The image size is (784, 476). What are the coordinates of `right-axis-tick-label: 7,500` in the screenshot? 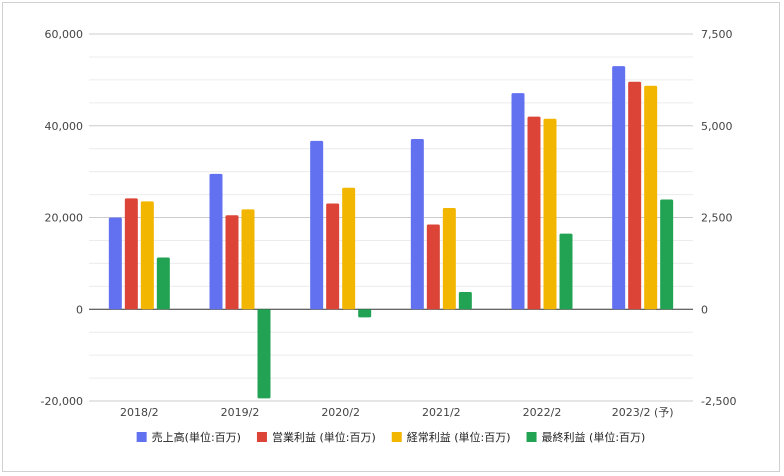 It's located at (717, 34).